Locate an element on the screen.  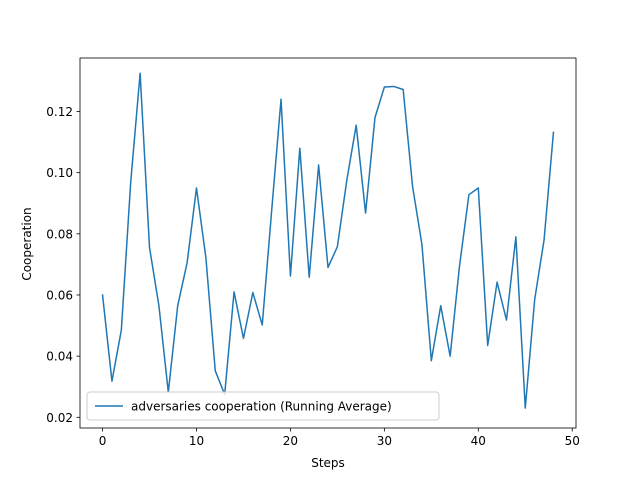
y-tick-label: 0.12 is located at coordinates (59, 112).